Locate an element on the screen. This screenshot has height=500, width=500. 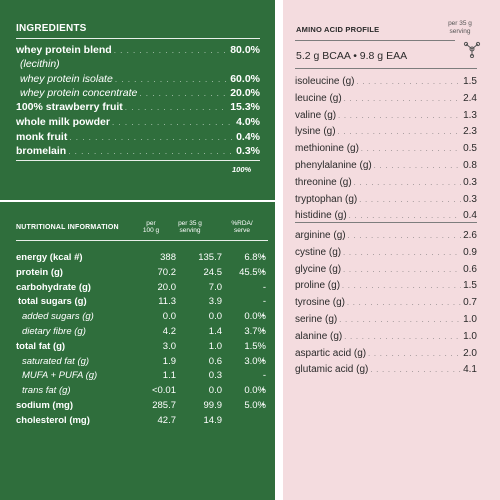
amino-summary: 5.2 g BCAA • 9.8 g EAA is located at coordinates (352, 56).